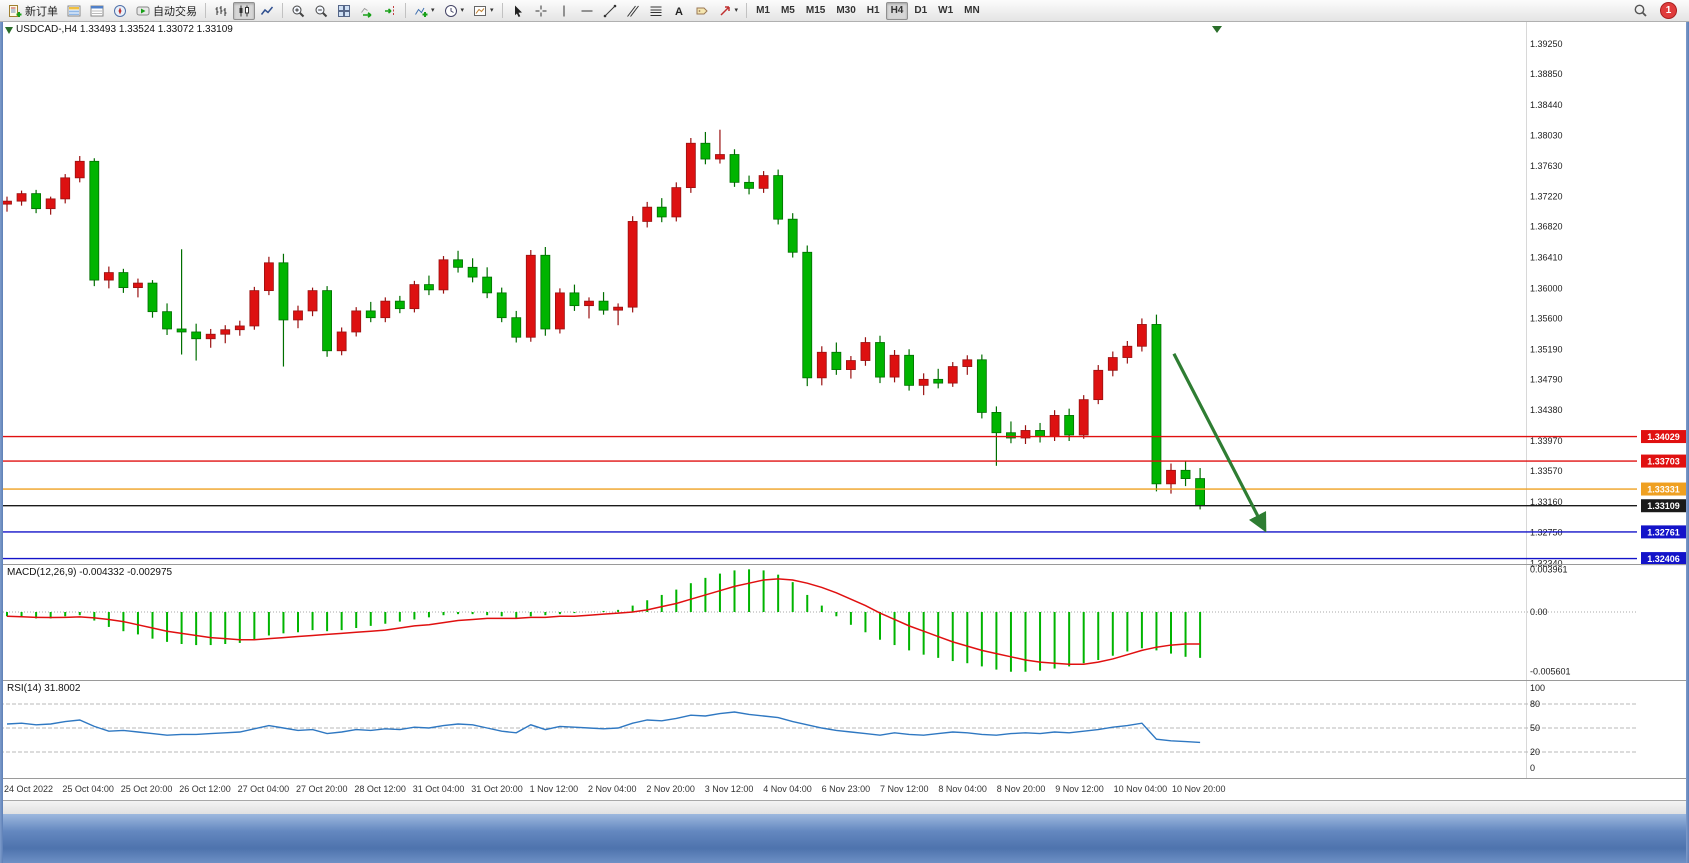  Describe the element at coordinates (424, 11) in the screenshot. I see `indicators-button: ▾` at that location.